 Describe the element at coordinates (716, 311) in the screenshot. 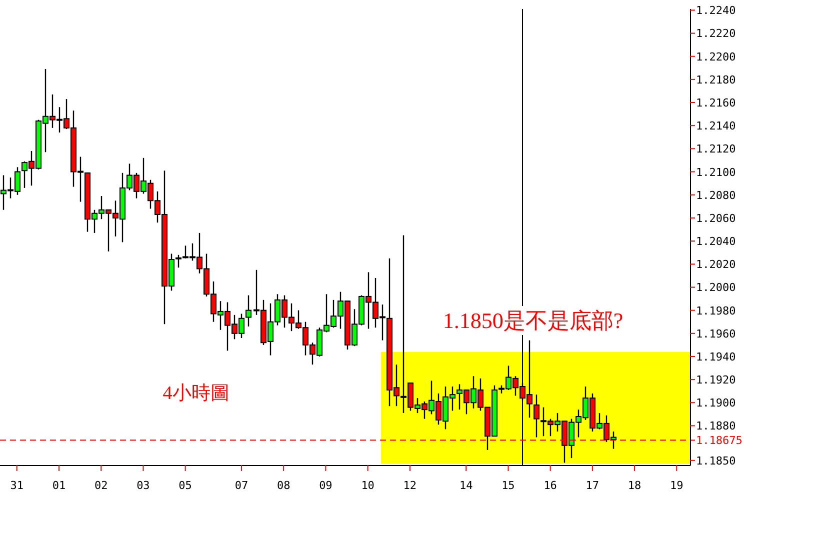

I see `y-tick-label: 1.1980` at that location.